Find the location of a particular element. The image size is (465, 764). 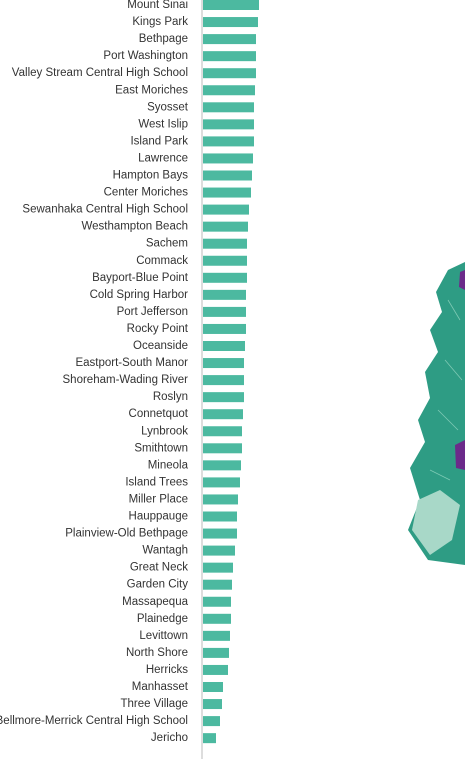

y-tick-label: Mount Sinai is located at coordinates (157, 5).